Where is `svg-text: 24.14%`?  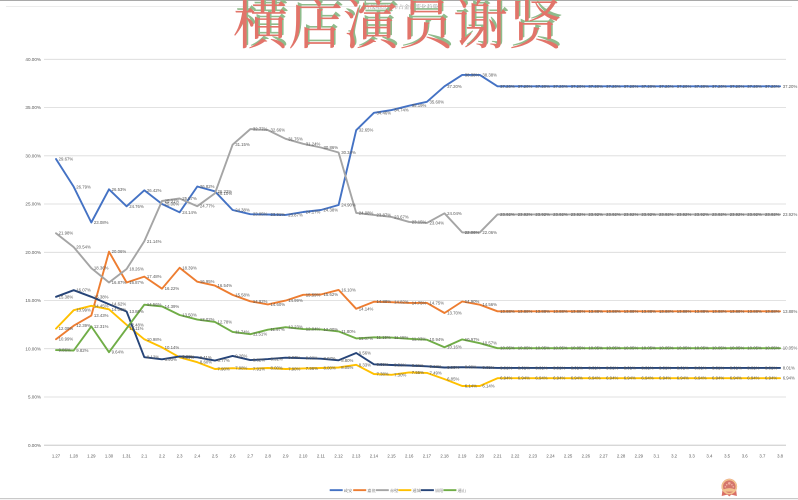
svg-text: 24.14% is located at coordinates (189, 212).